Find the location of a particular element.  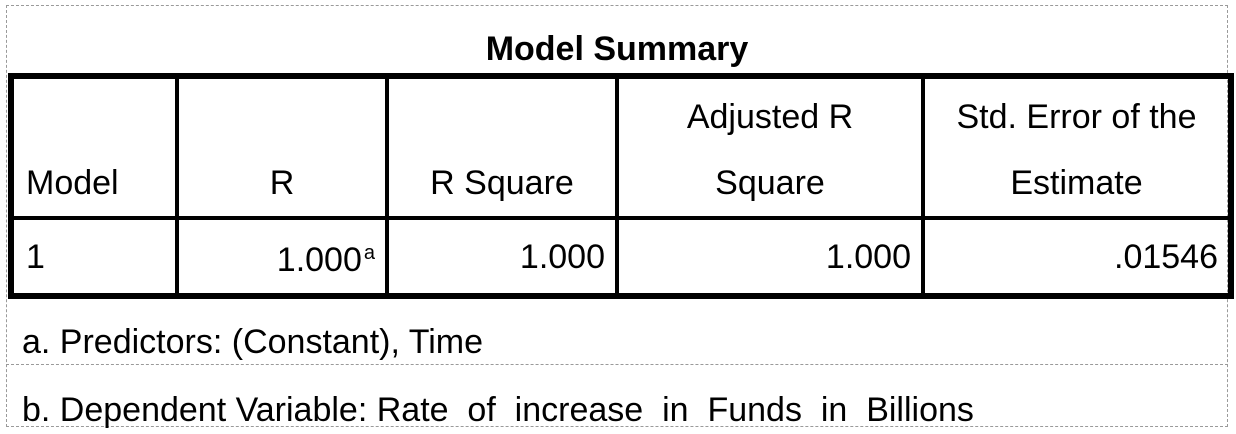

footnote-a: a. Predictors: (Constant), Time is located at coordinates (253, 342).